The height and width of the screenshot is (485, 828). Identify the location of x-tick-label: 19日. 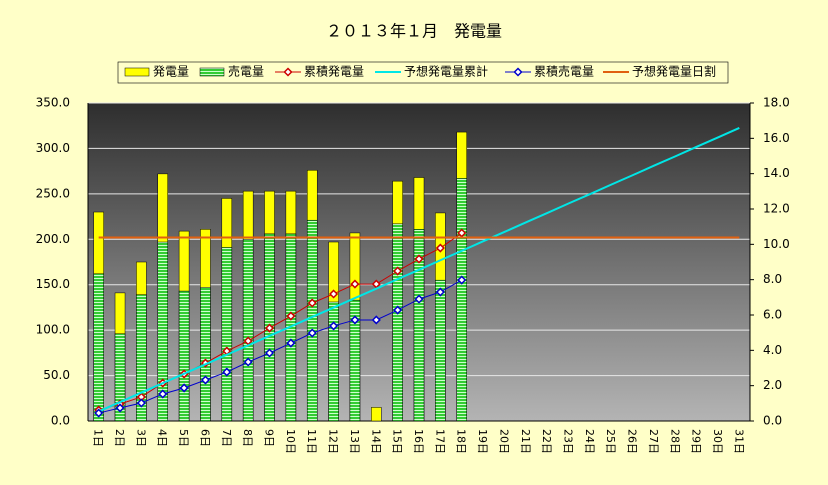
(482, 441).